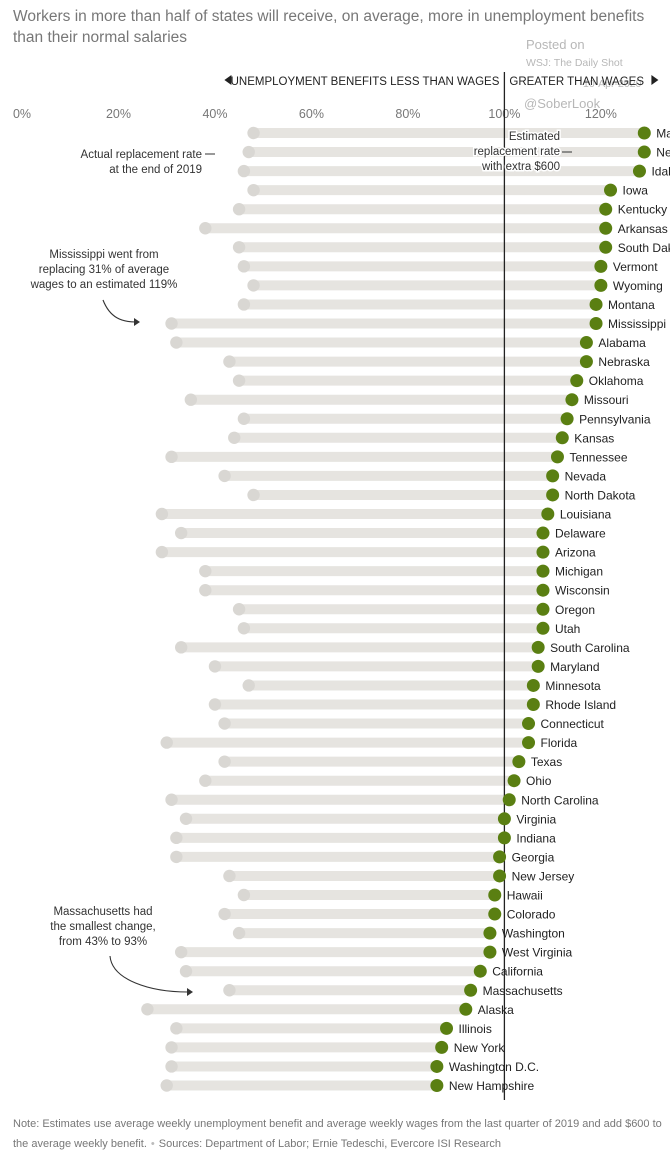  Describe the element at coordinates (637, 324) in the screenshot. I see `state-label: Mississippi` at that location.